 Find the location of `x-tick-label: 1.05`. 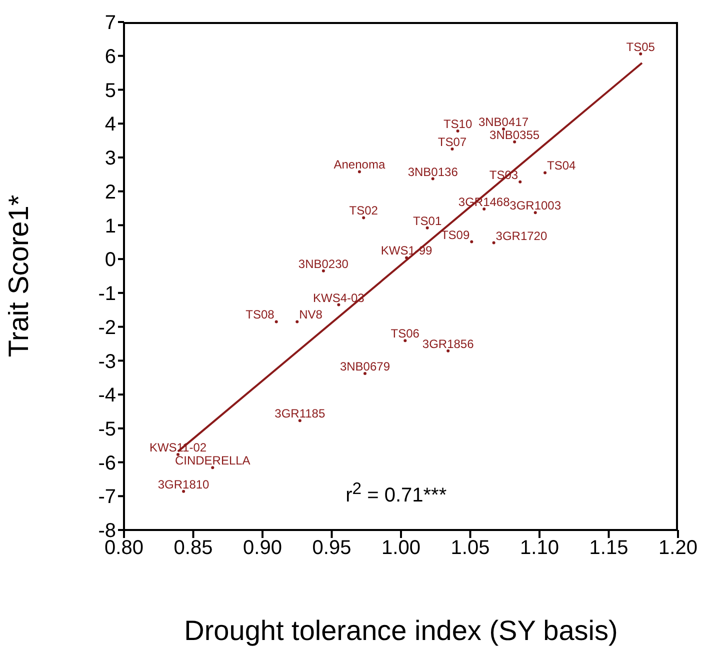

x-tick-label: 1.05 is located at coordinates (470, 548).